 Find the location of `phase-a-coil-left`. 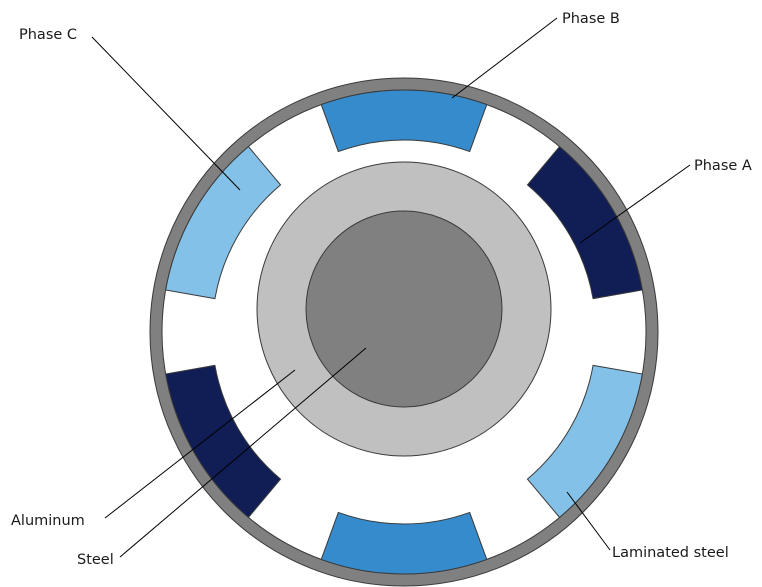

phase-a-coil-left is located at coordinates (223, 441).